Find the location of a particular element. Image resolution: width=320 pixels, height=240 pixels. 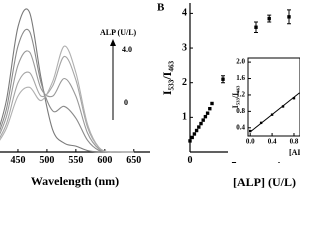

x-tick-label: 0.4 is located at coordinates (272, 142).